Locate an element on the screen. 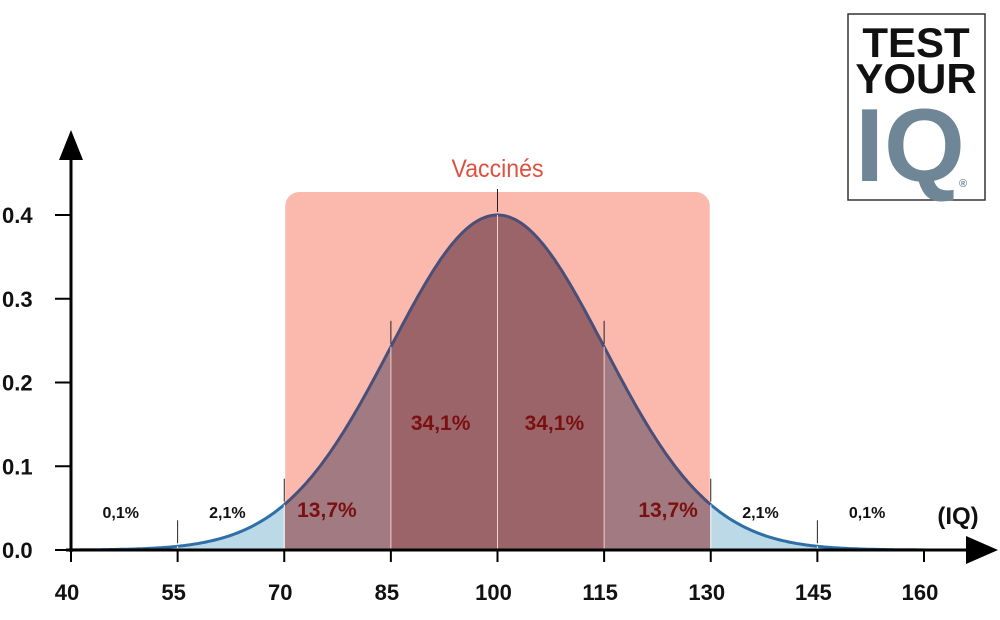 Image resolution: width=1000 pixels, height=620 pixels. y-tick-label: 0.2 is located at coordinates (17, 383).